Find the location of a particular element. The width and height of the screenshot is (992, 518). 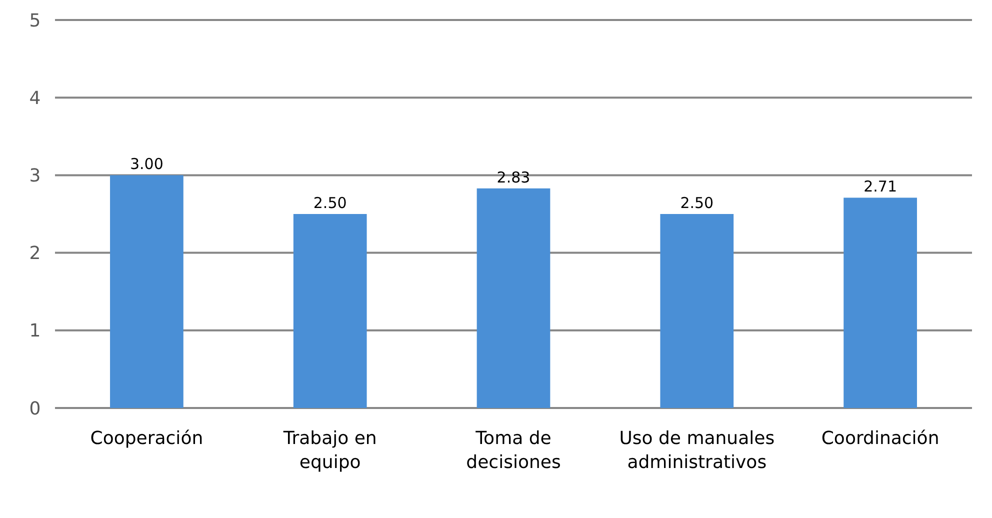

y-tick-label: 3 is located at coordinates (35, 176).